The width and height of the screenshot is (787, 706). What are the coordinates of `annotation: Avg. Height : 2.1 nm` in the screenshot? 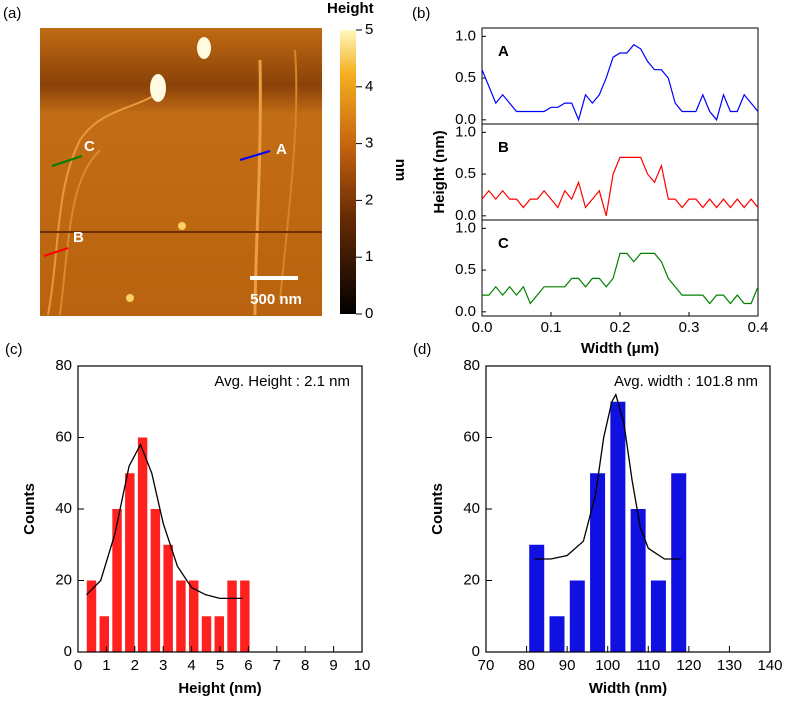 It's located at (282, 381).